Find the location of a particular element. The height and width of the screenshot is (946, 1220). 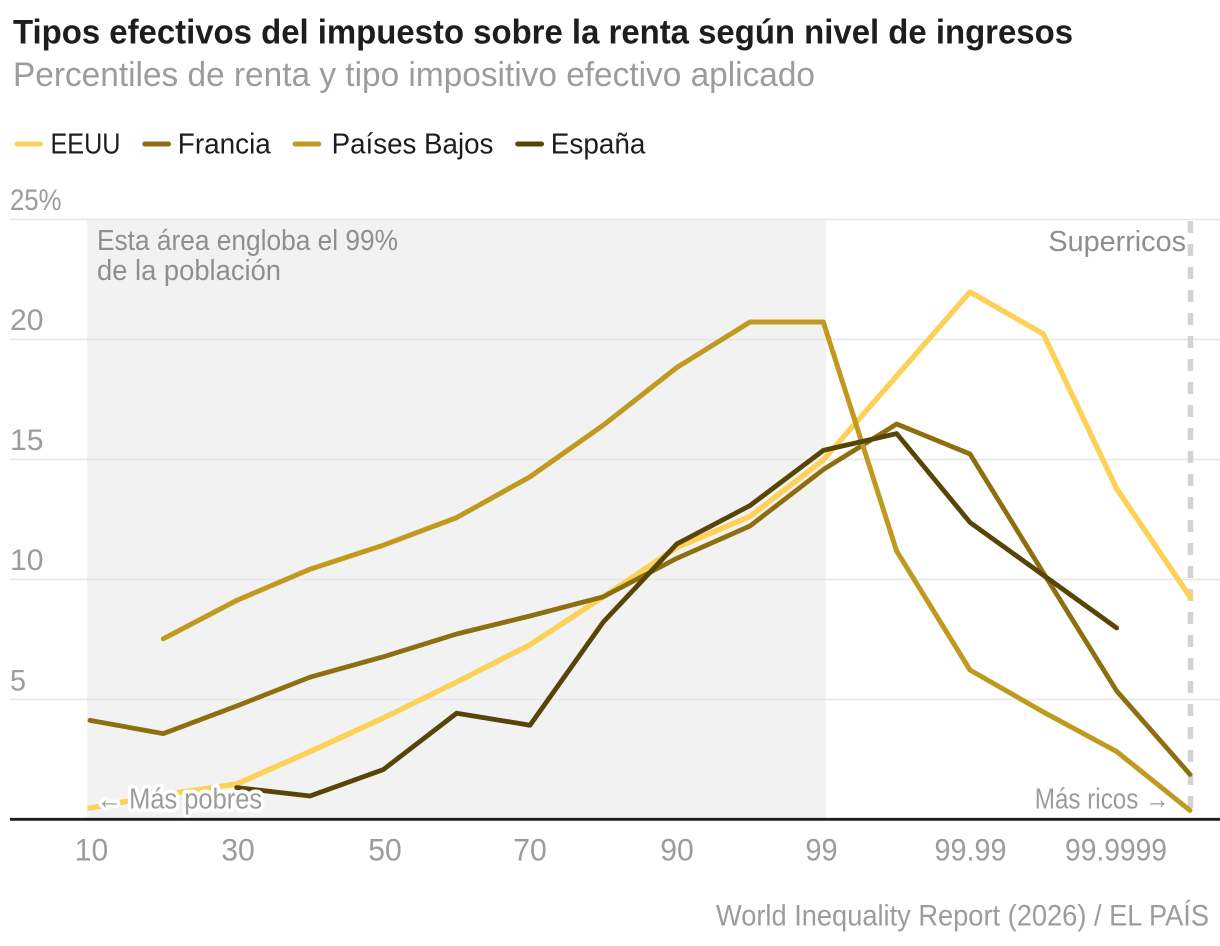

svg-text: 99.9999 is located at coordinates (1116, 850).